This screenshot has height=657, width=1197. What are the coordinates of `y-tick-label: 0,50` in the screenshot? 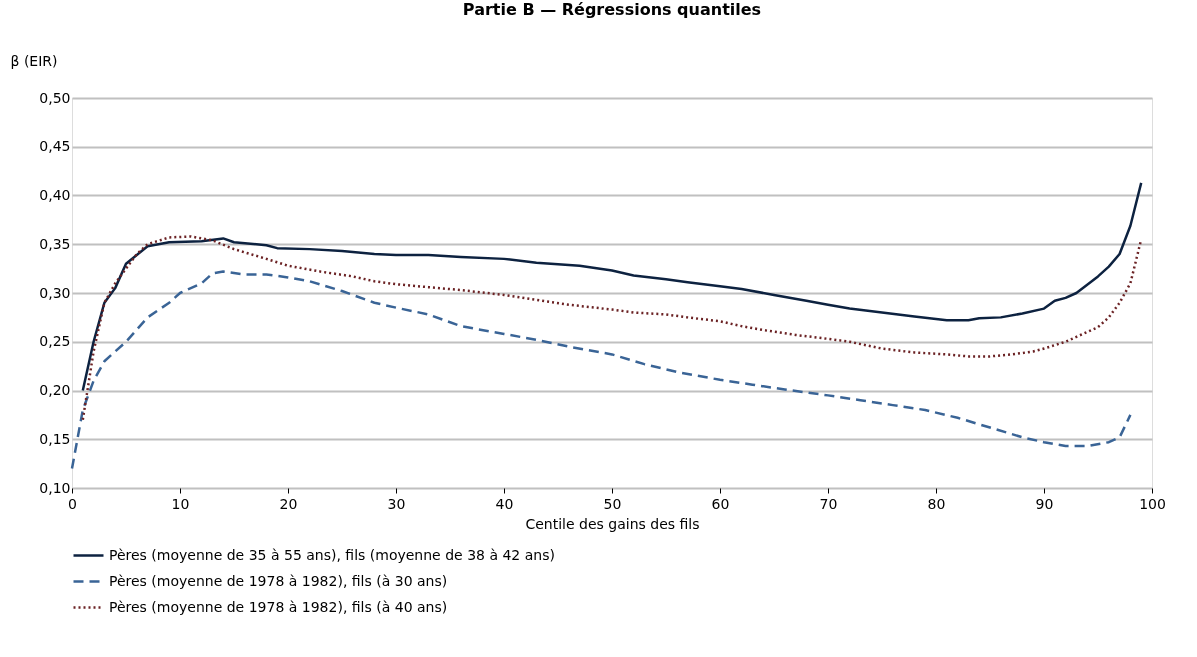 It's located at (55, 97).